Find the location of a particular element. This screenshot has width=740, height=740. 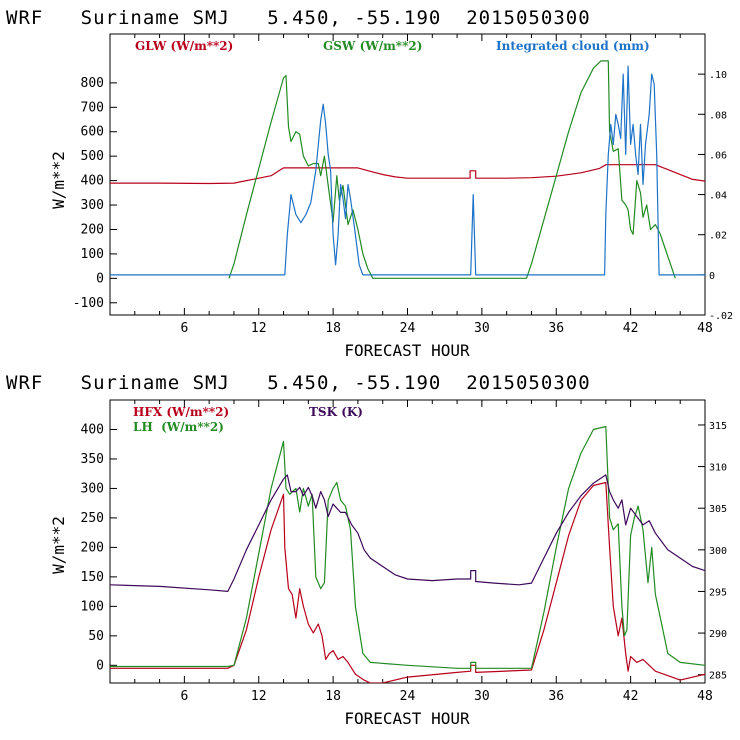

top-y-tick-label: 600 is located at coordinates (92, 132).